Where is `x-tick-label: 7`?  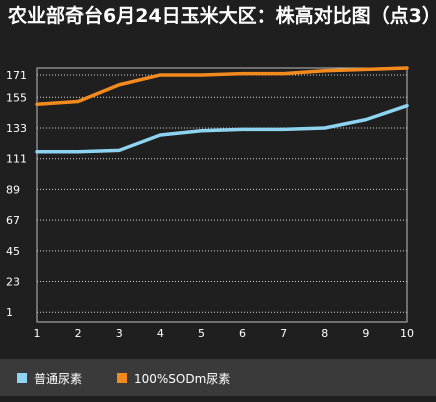
x-tick-label: 7 is located at coordinates (283, 333).